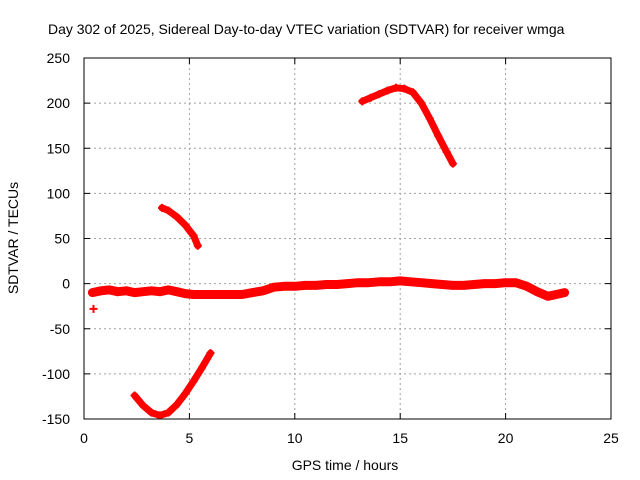 The height and width of the screenshot is (480, 640). I want to click on x-tick-label: 10, so click(295, 438).